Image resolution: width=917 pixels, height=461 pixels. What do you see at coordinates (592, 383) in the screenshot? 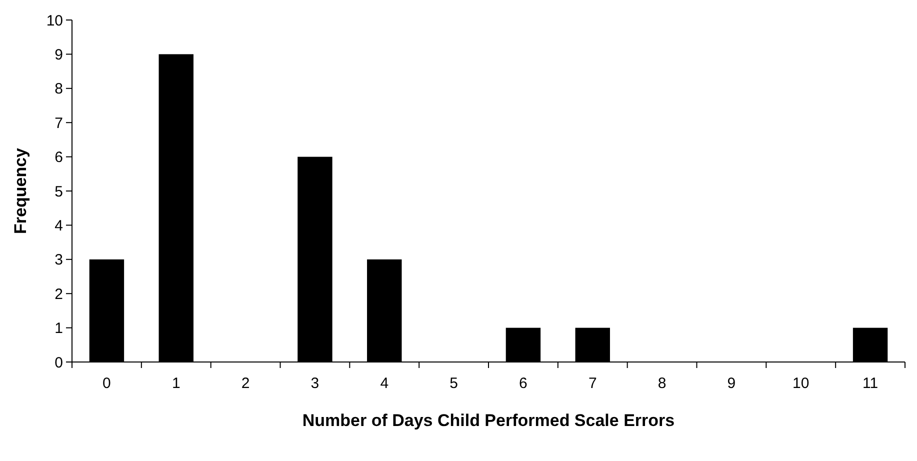
I see `x-tick-label: 7` at bounding box center [592, 383].